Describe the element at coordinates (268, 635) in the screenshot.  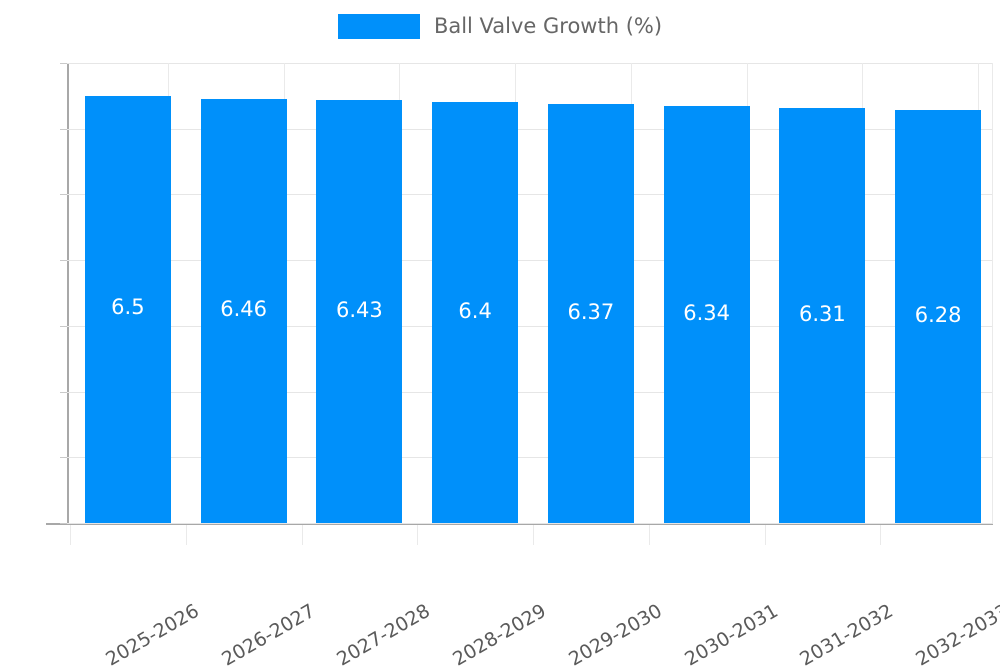
I see `x-tick-label: 2026-2027` at that location.